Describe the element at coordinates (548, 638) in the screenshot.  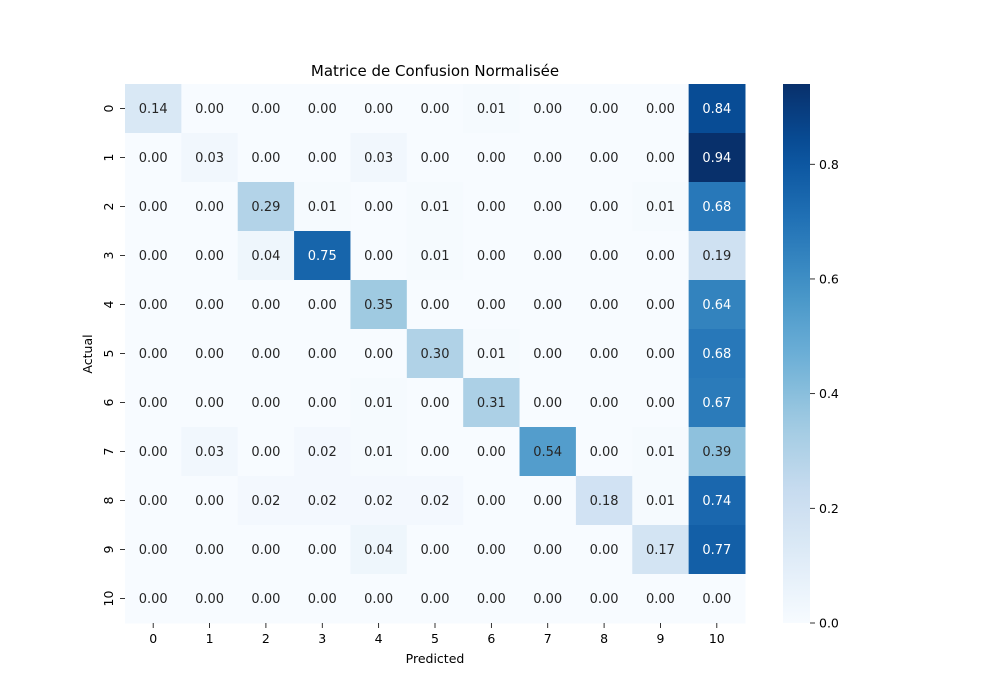
I see `x-tick-label: 7` at that location.